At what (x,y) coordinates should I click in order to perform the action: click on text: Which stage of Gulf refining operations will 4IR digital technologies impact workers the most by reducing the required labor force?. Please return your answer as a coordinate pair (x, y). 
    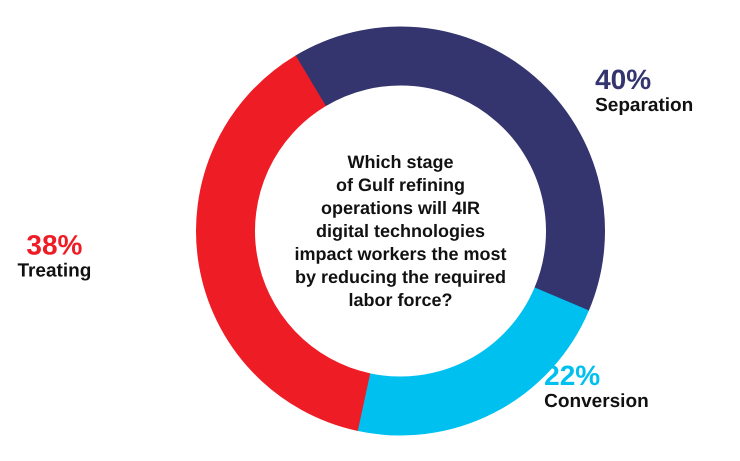
    Looking at the image, I should click on (400, 231).